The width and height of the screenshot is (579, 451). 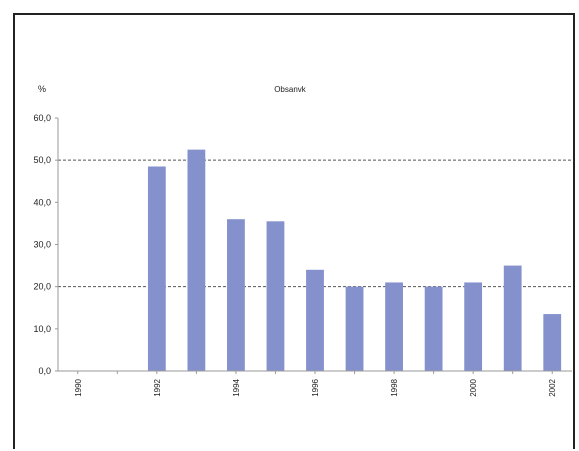 I want to click on bar-2001, so click(x=512, y=318).